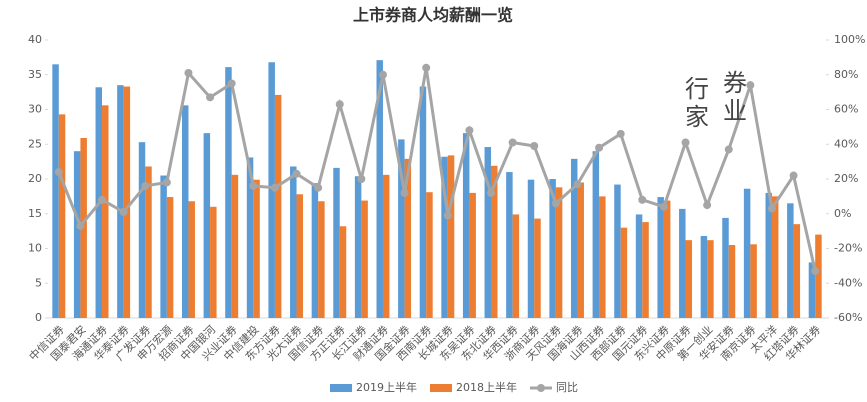 This screenshot has width=867, height=402. What do you see at coordinates (694, 104) in the screenshot?
I see `watermark: 行家` at bounding box center [694, 104].